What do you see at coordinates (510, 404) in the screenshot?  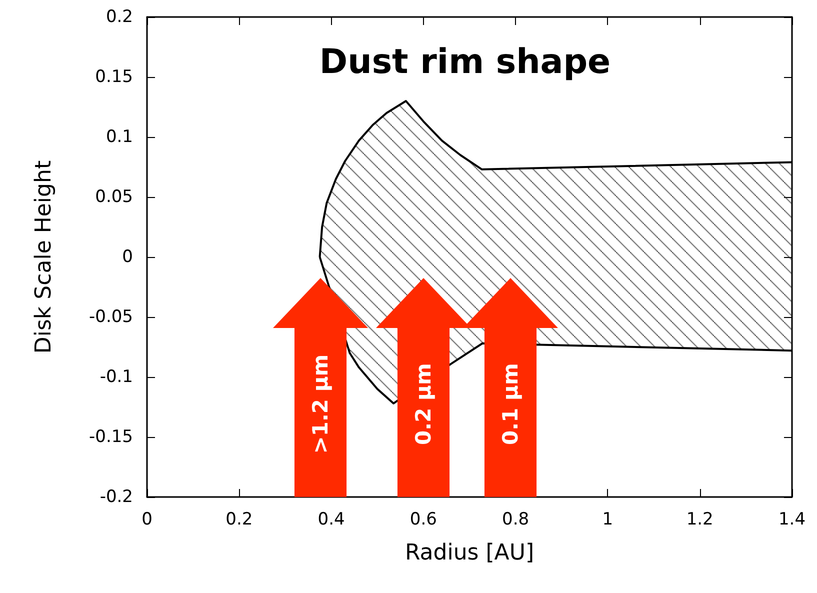 I see `annotation: 0.1 µm` at bounding box center [510, 404].